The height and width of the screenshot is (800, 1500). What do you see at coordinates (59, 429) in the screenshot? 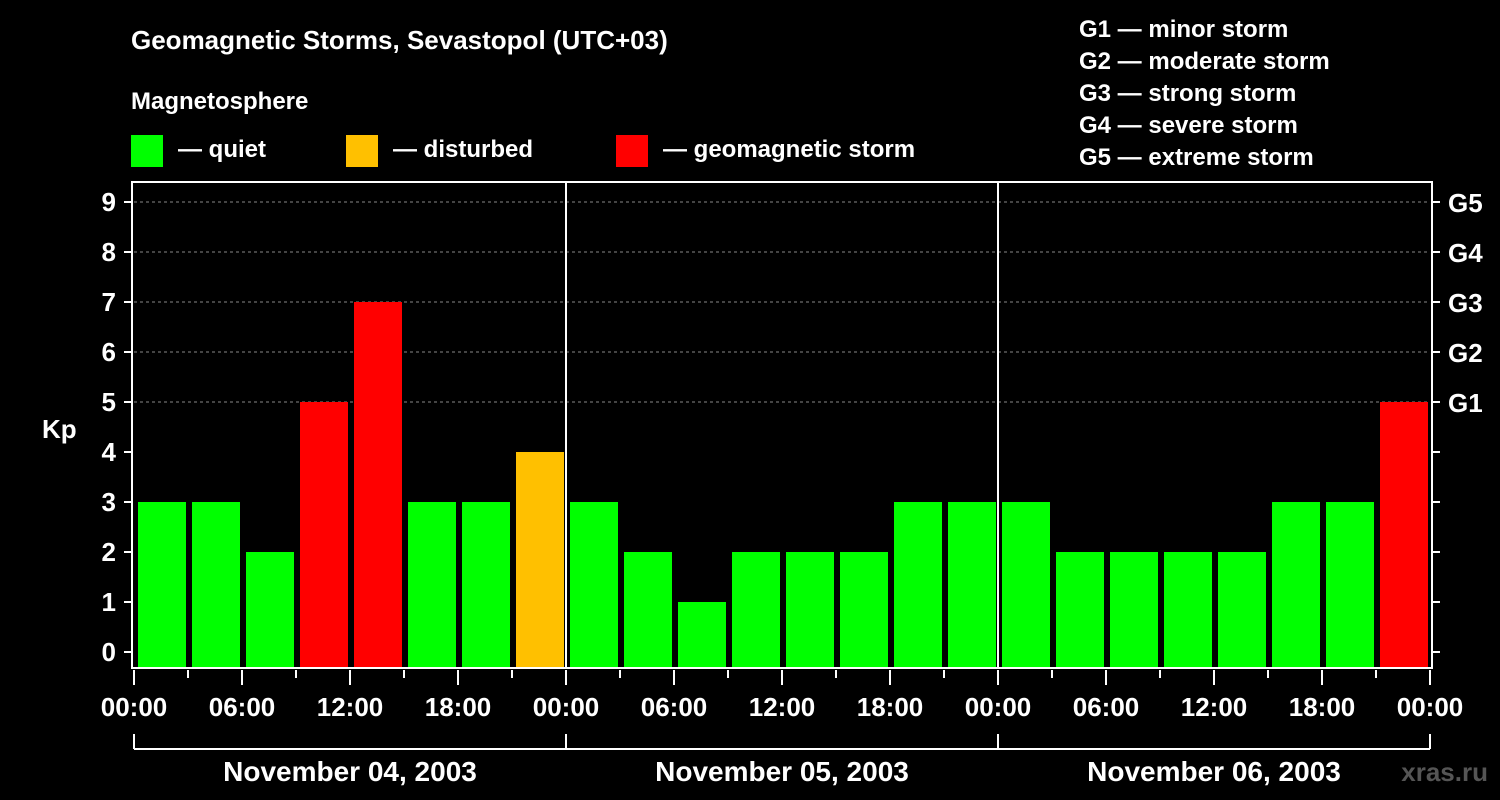
I see `y-axis-label: Kp` at bounding box center [59, 429].